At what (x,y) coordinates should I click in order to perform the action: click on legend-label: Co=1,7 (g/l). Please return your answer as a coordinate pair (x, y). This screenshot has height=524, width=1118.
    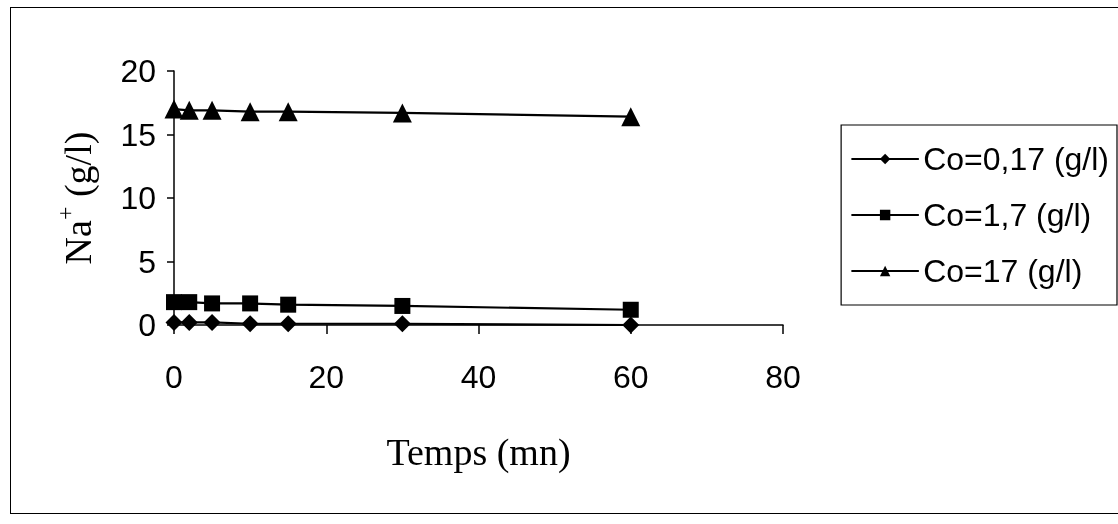
    Looking at the image, I should click on (1007, 215).